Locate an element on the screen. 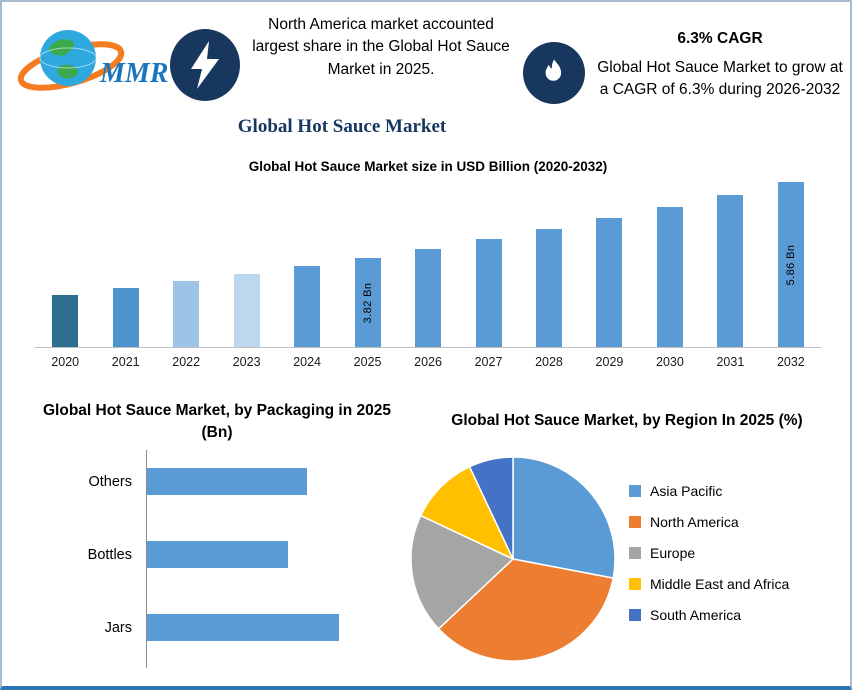  column-bar-2029 is located at coordinates (609, 282).